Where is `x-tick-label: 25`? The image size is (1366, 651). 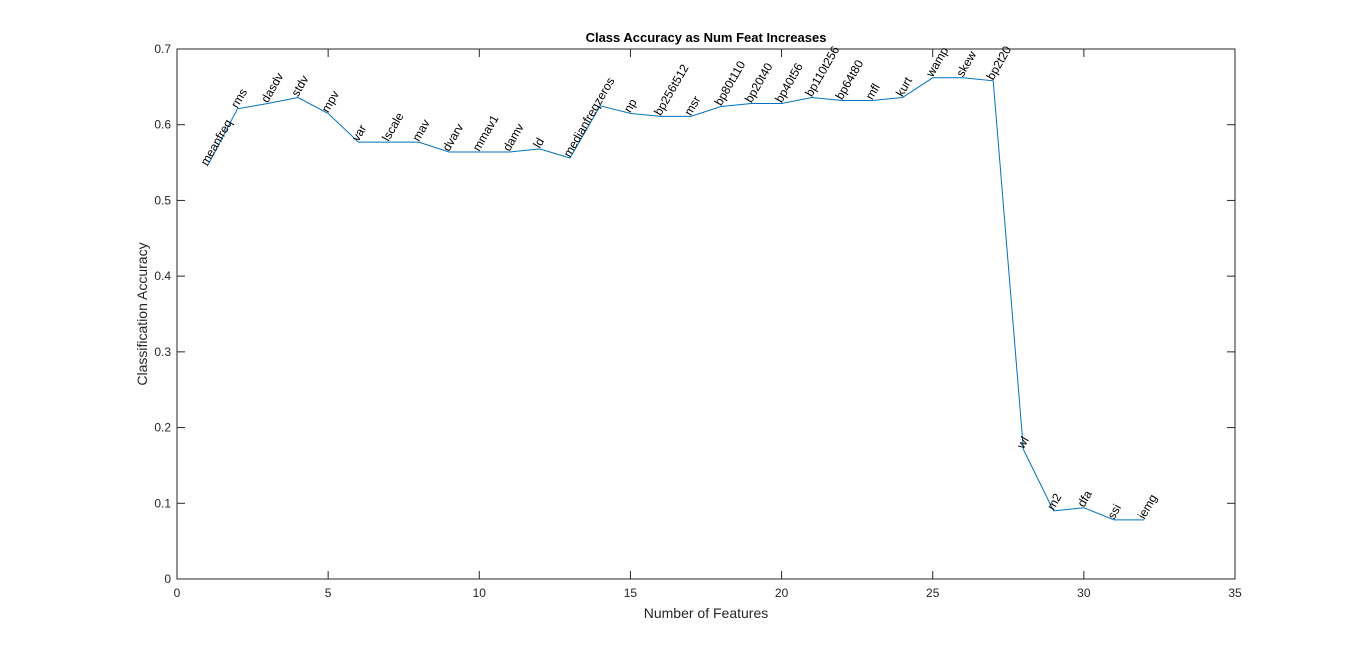
x-tick-label: 25 is located at coordinates (933, 593).